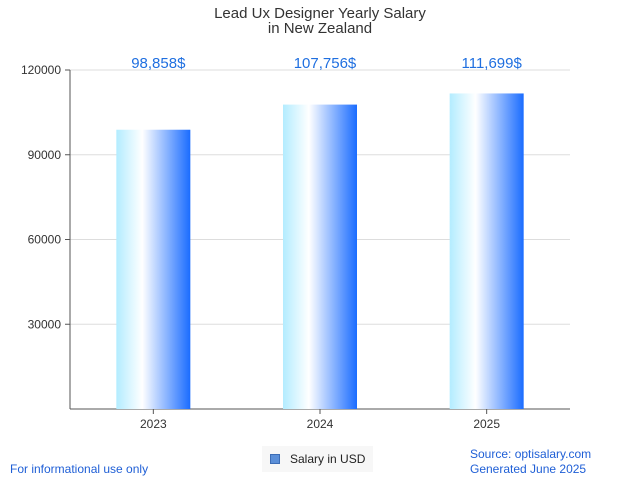  I want to click on bar-2024, so click(320, 257).